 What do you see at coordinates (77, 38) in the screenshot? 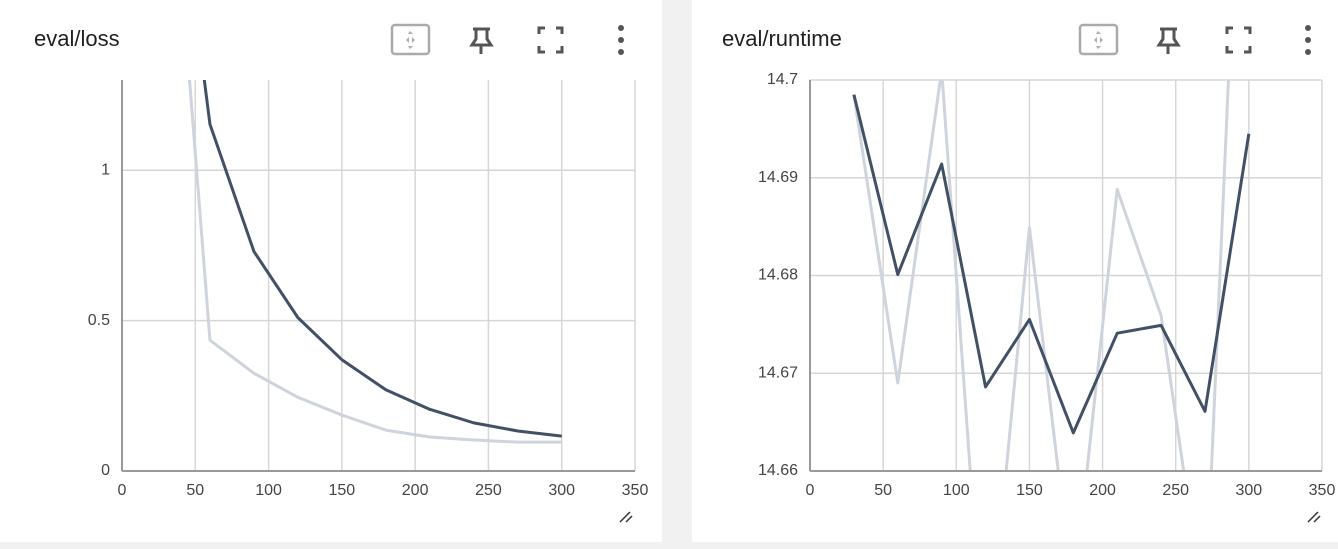
I see `chart-title: eval/loss` at bounding box center [77, 38].